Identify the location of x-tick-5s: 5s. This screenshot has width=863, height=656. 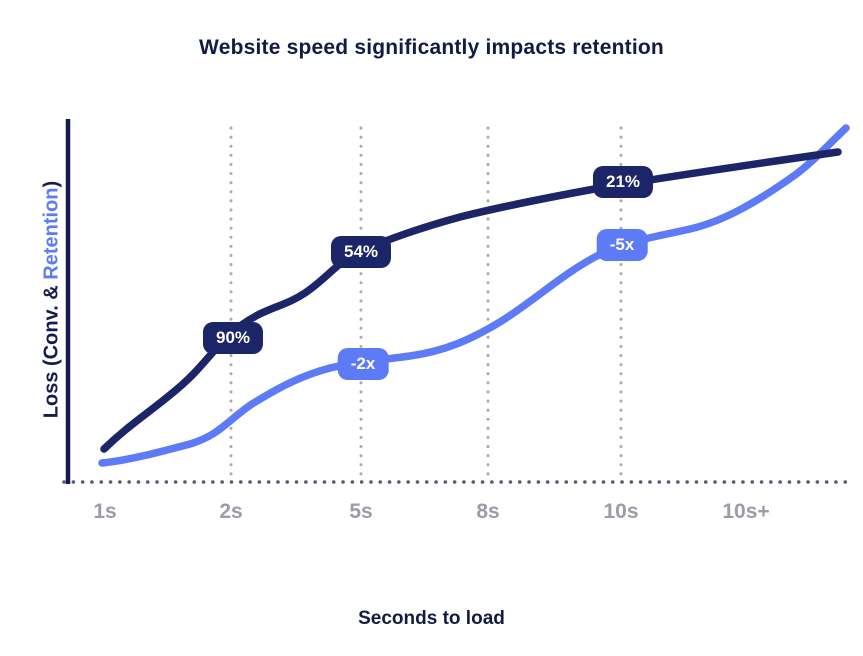
(361, 511).